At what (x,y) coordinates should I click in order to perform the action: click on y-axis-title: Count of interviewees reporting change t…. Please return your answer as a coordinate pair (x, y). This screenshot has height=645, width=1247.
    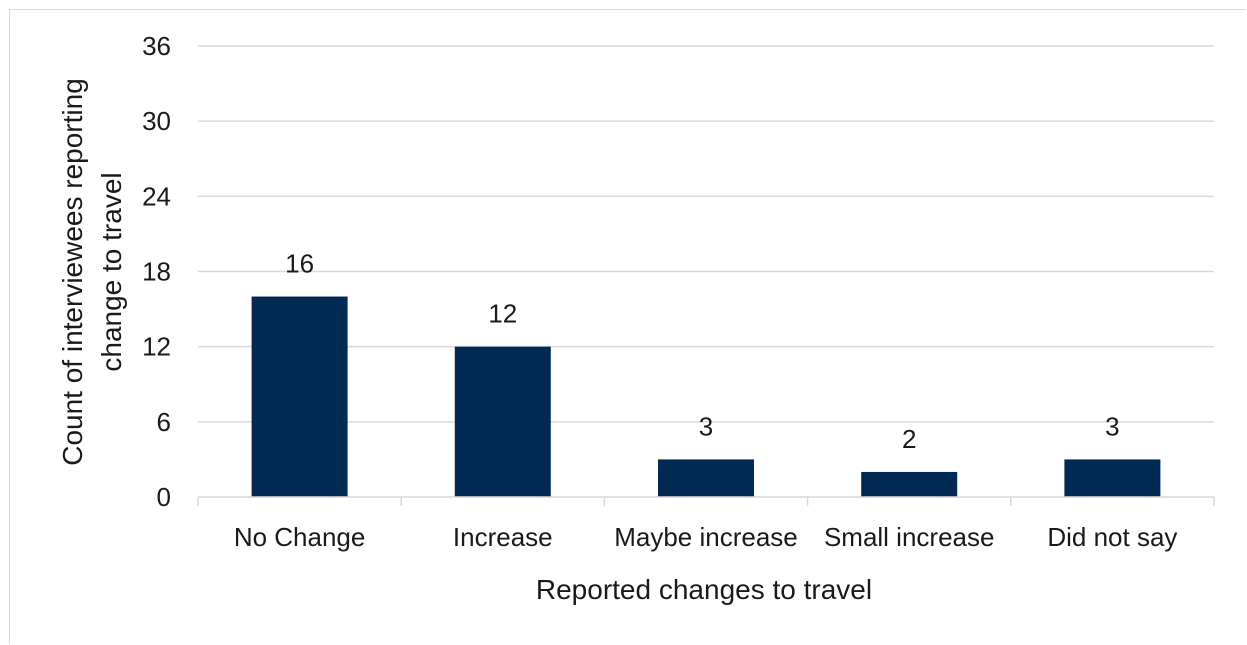
    Looking at the image, I should click on (92, 272).